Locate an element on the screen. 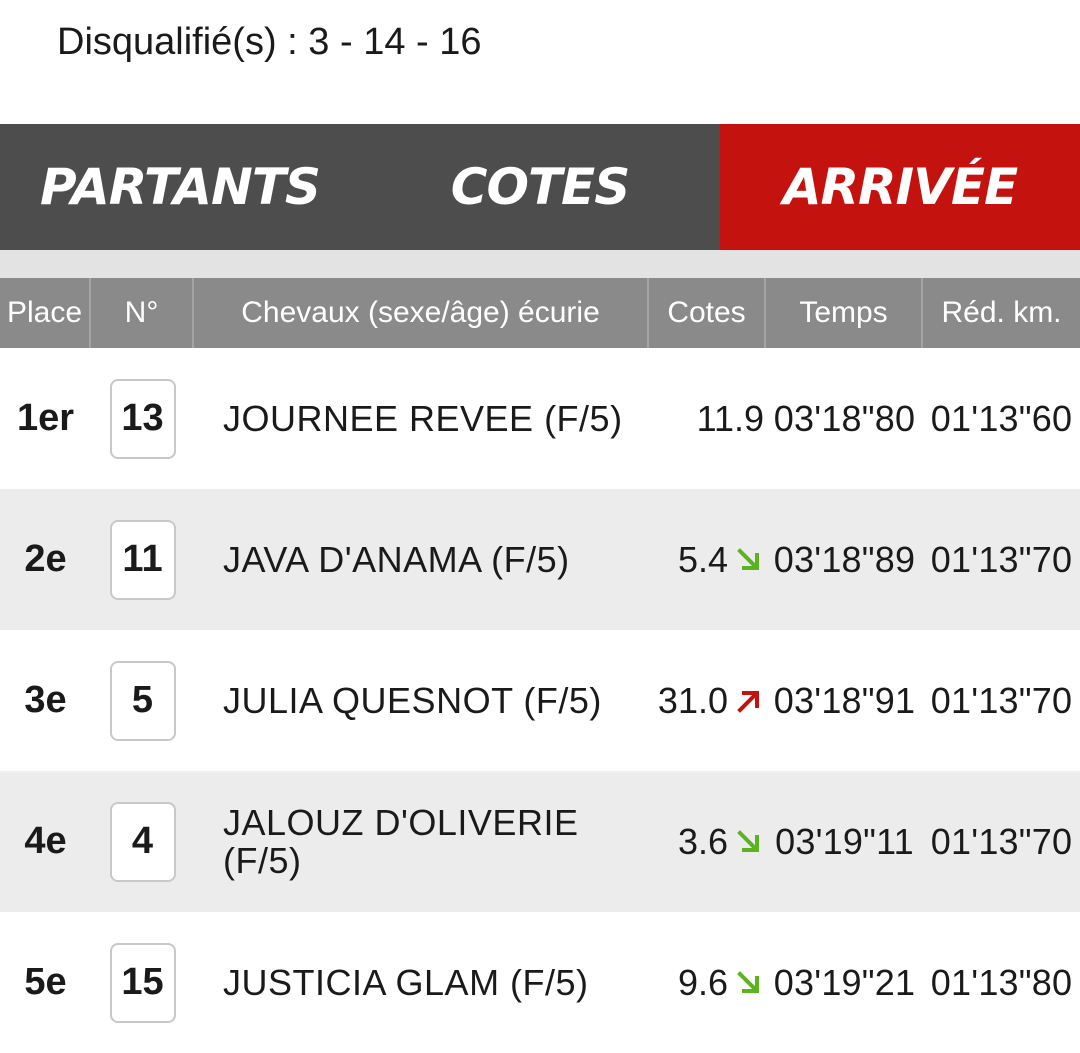 Image resolution: width=1080 pixels, height=1053 pixels. place-cell: 4e is located at coordinates (45, 841).